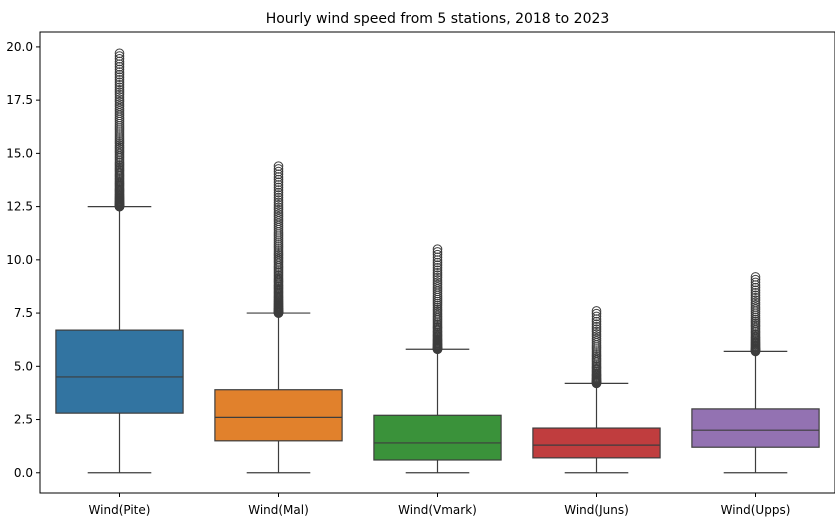  What do you see at coordinates (23, 260) in the screenshot?
I see `y-axis: 0.0 2.5 5.0 7.5 10.0 12.5 15.0 17.5 20.0` at bounding box center [23, 260].